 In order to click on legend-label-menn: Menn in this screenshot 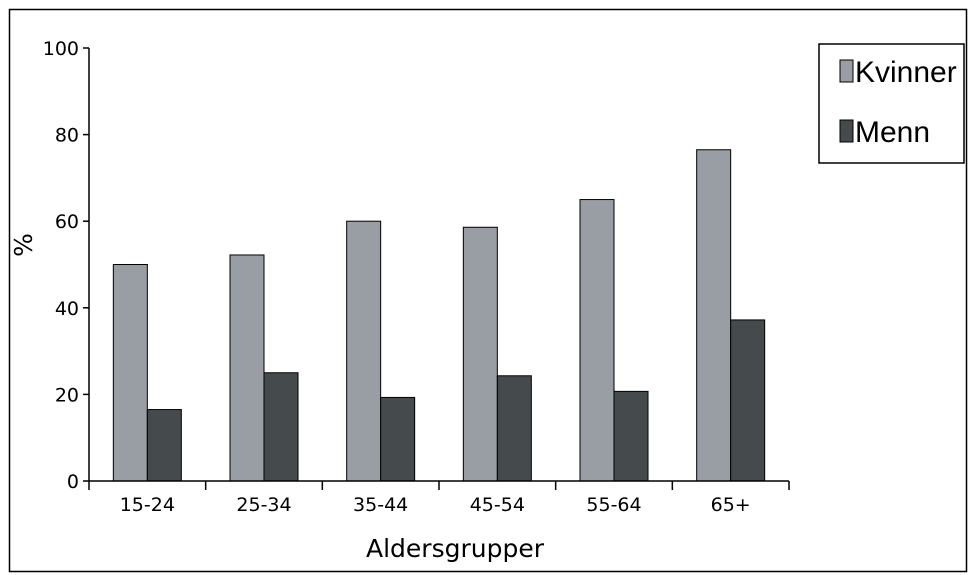, I will do `click(892, 132)`.